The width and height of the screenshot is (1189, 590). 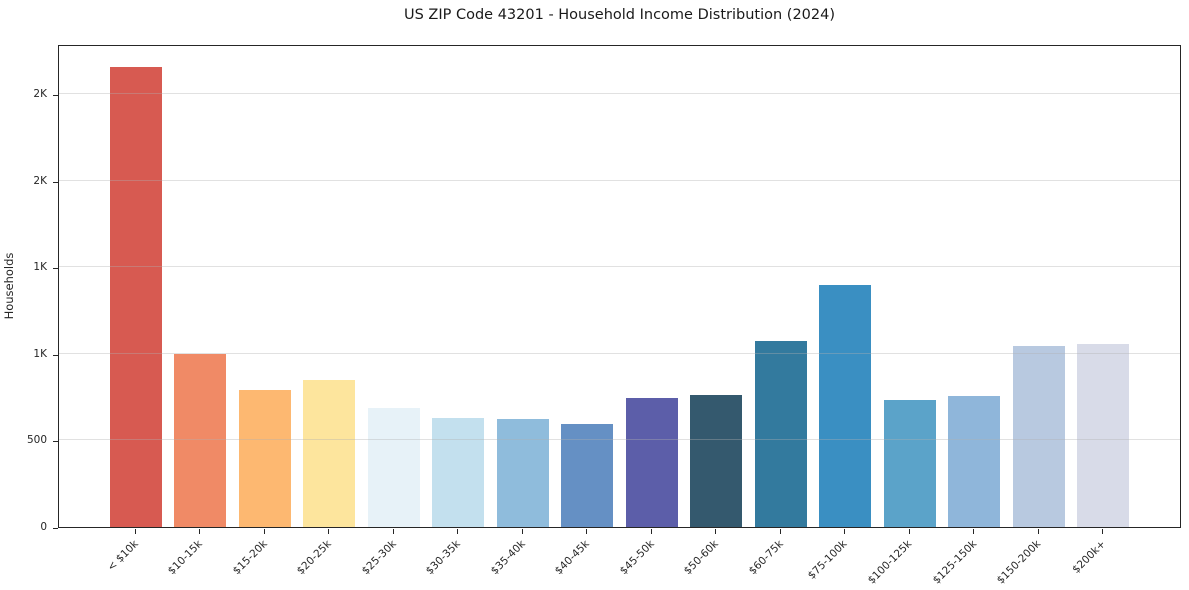 I want to click on bar-$200k+, so click(x=1103, y=435).